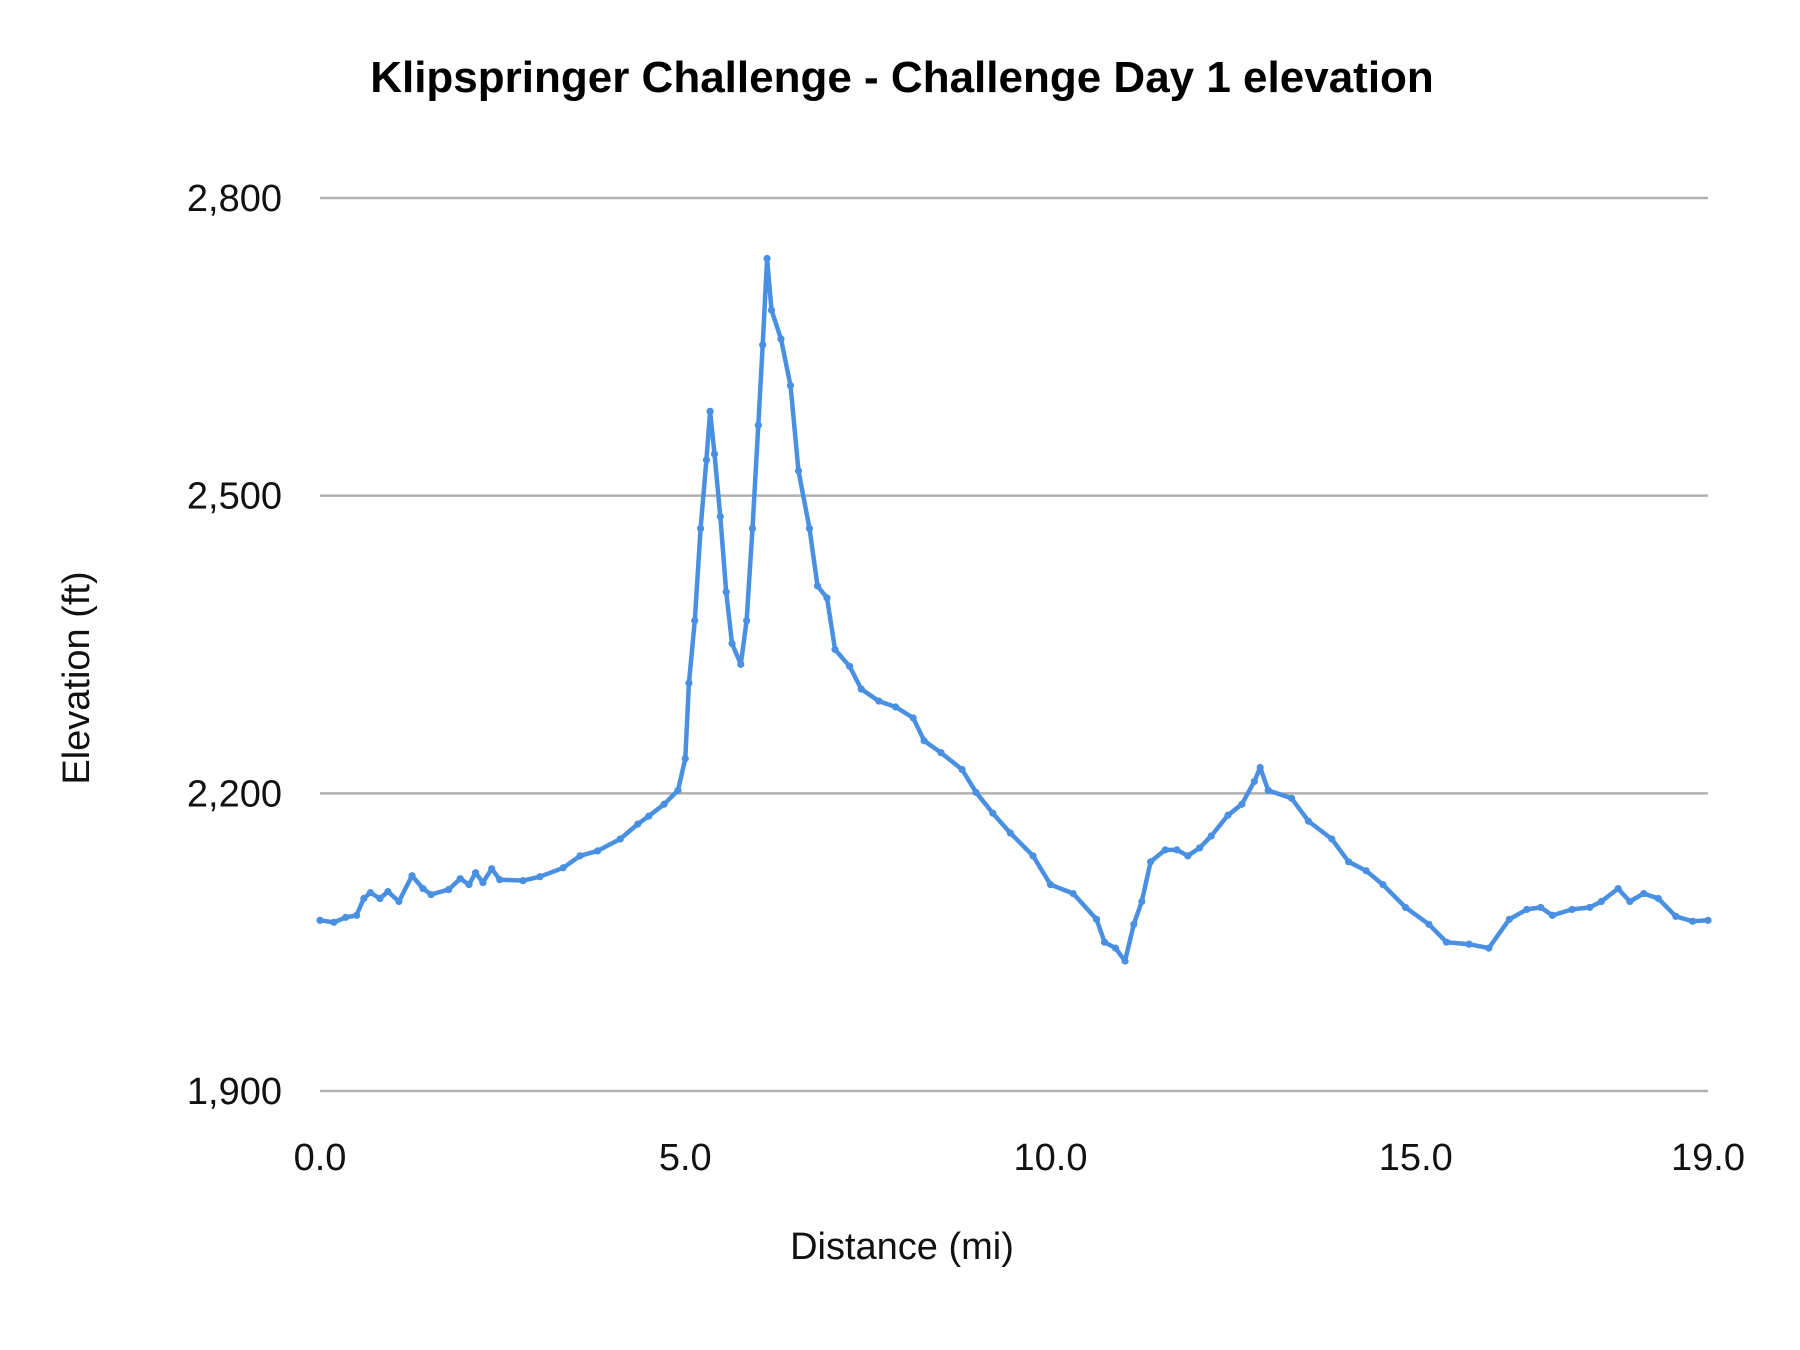 This screenshot has width=1800, height=1350. What do you see at coordinates (234, 199) in the screenshot?
I see `y-tick-label: 2,800` at bounding box center [234, 199].